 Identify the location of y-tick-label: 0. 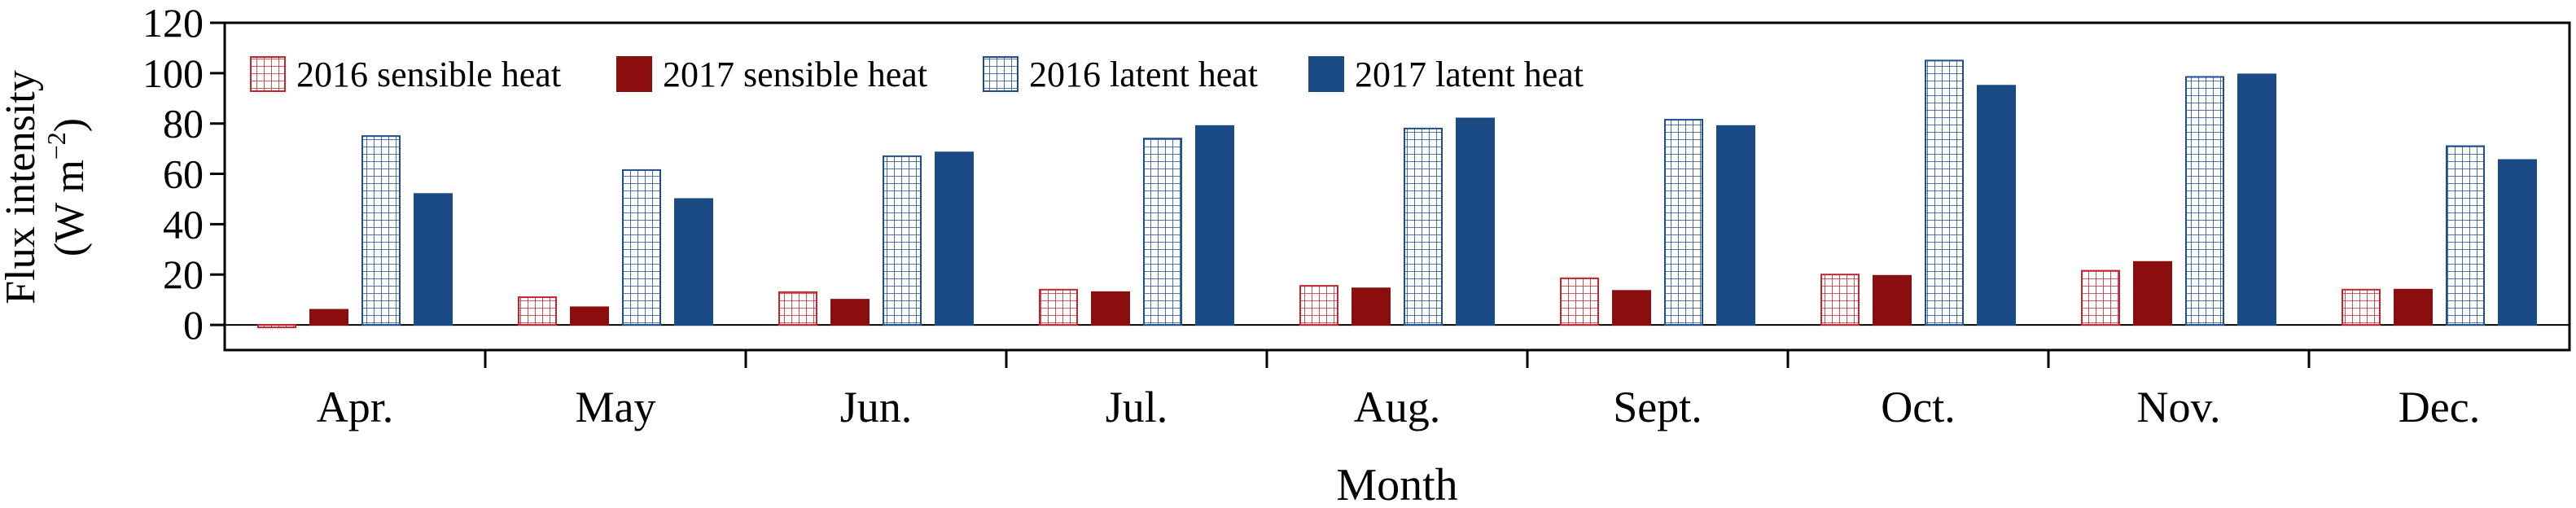
(193, 325).